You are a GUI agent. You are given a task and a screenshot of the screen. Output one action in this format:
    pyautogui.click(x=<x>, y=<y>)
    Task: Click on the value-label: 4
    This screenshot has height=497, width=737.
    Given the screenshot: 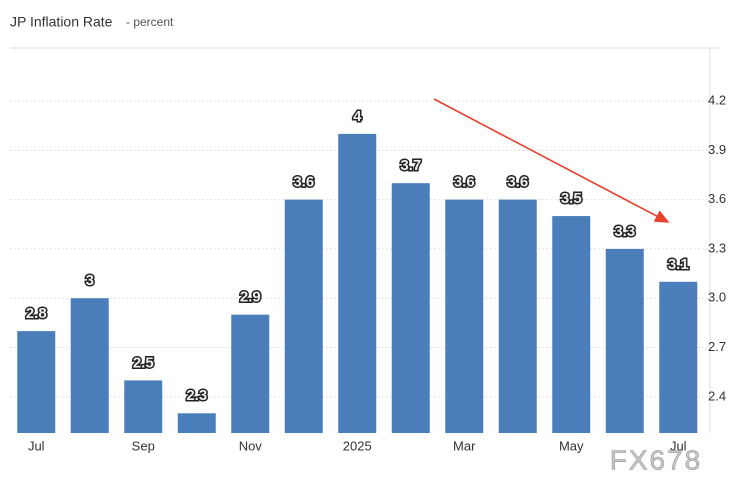 What is the action you would take?
    pyautogui.click(x=357, y=116)
    